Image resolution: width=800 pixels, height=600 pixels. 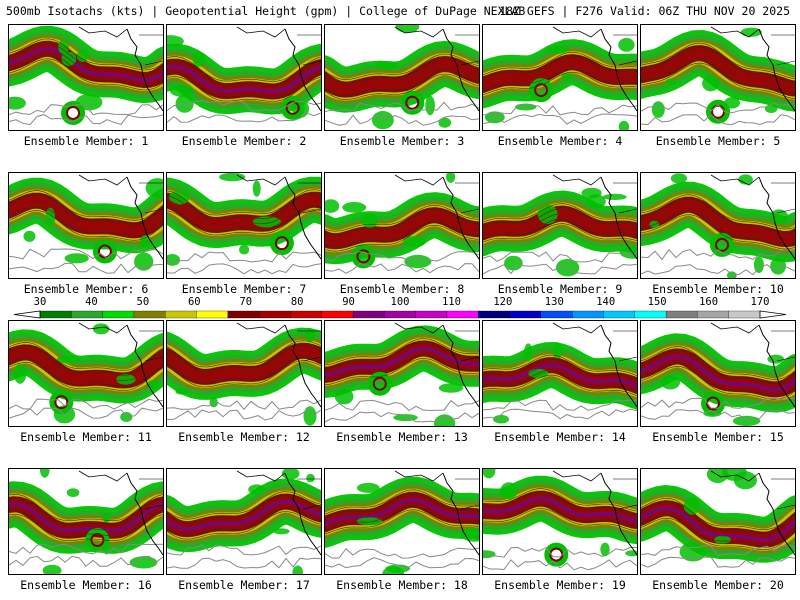 I want to click on colorbar-tick-label: 170, so click(x=760, y=302).